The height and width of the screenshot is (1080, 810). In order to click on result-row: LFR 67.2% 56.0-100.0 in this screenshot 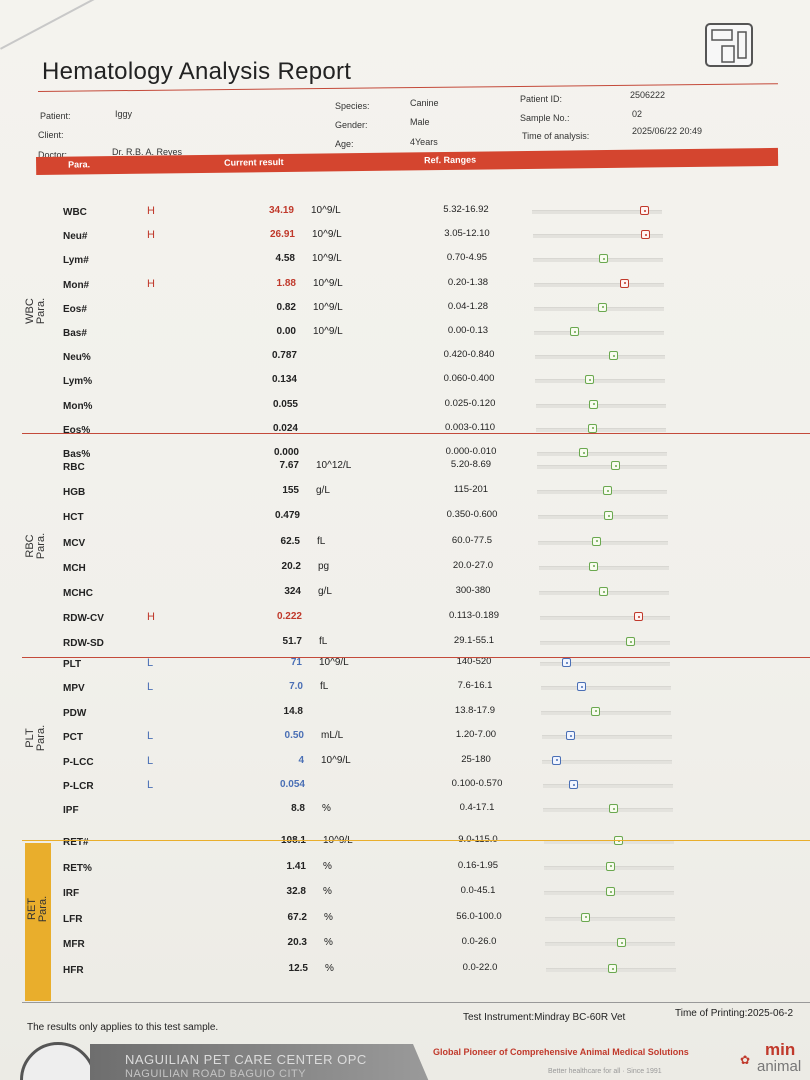, I will do `click(405, 919)`.